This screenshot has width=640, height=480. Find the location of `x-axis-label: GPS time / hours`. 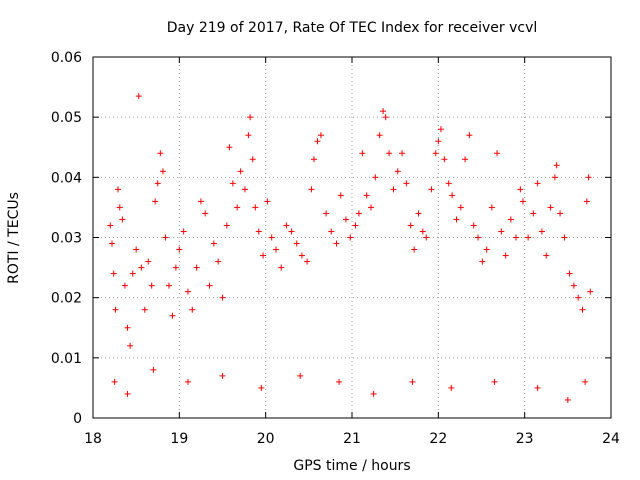

x-axis-label: GPS time / hours is located at coordinates (351, 466).